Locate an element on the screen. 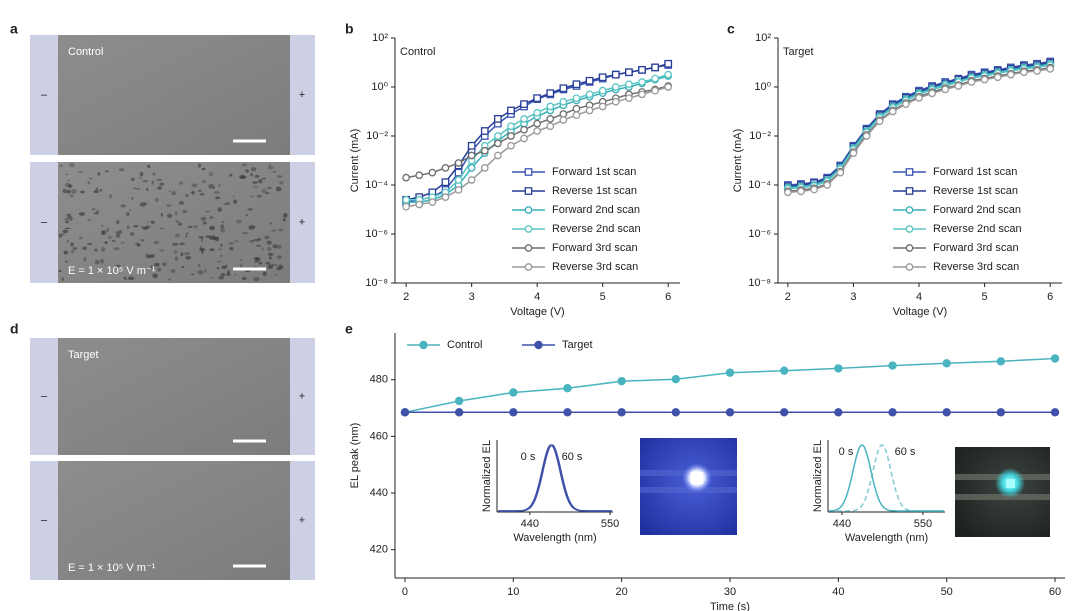  legend-label: Forward 3rd scan is located at coordinates (976, 248).